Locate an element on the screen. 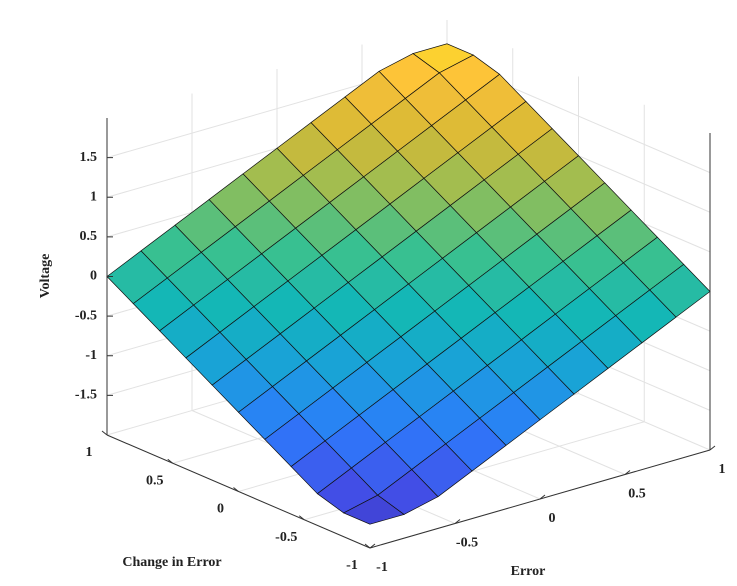 This screenshot has width=737, height=586. z-tick-label: -1.5 is located at coordinates (86, 395).